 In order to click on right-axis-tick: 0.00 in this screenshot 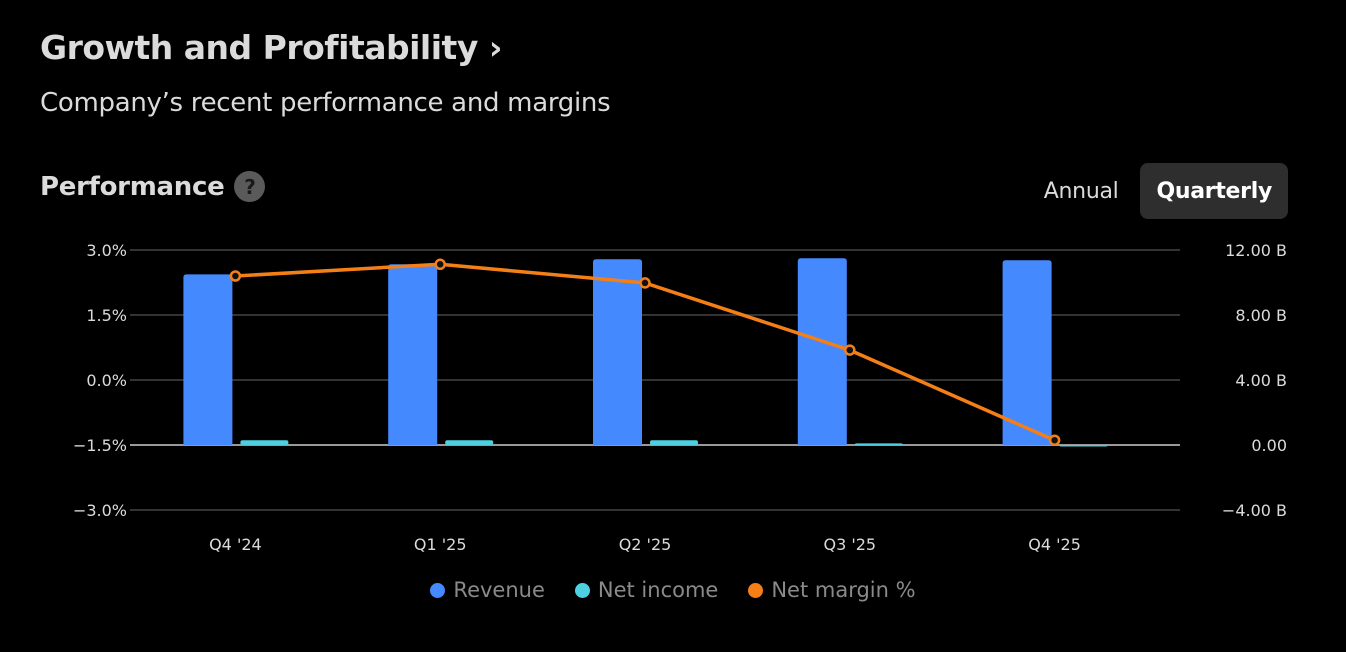, I will do `click(1269, 445)`.